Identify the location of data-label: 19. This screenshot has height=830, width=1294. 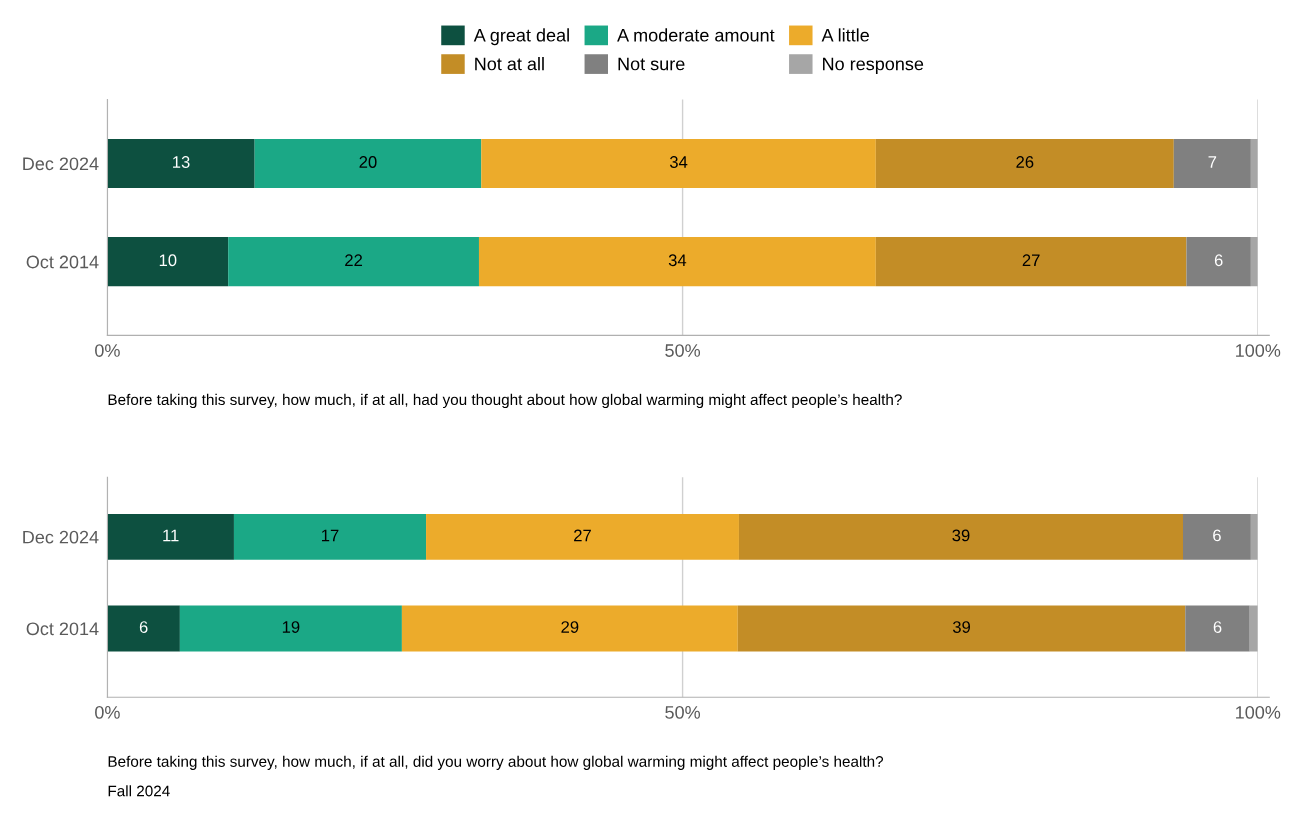
(291, 627).